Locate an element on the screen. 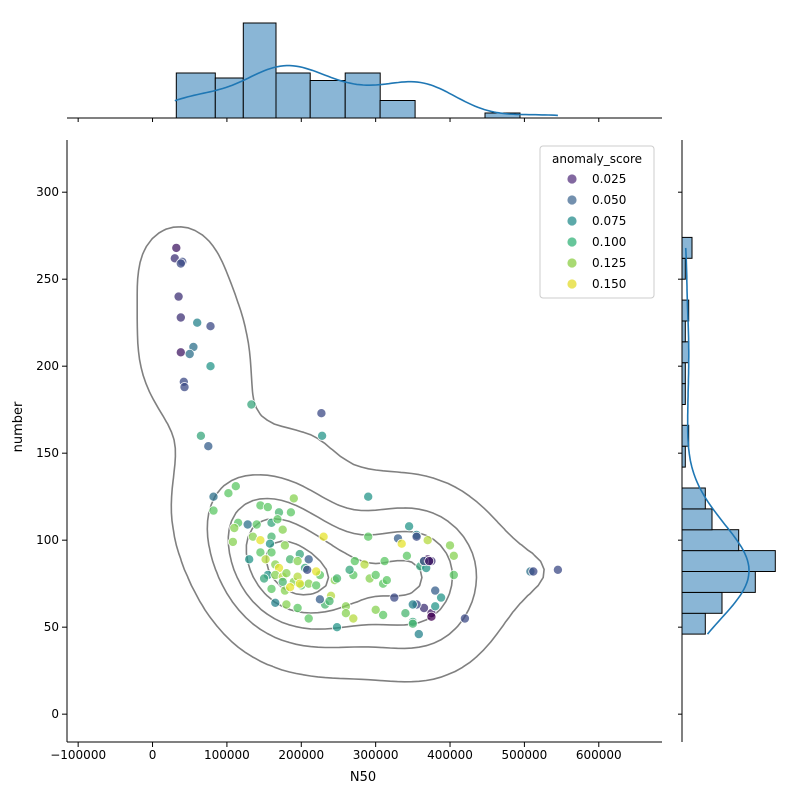 The height and width of the screenshot is (800, 800). y-tick-label: 0 is located at coordinates (55, 714).